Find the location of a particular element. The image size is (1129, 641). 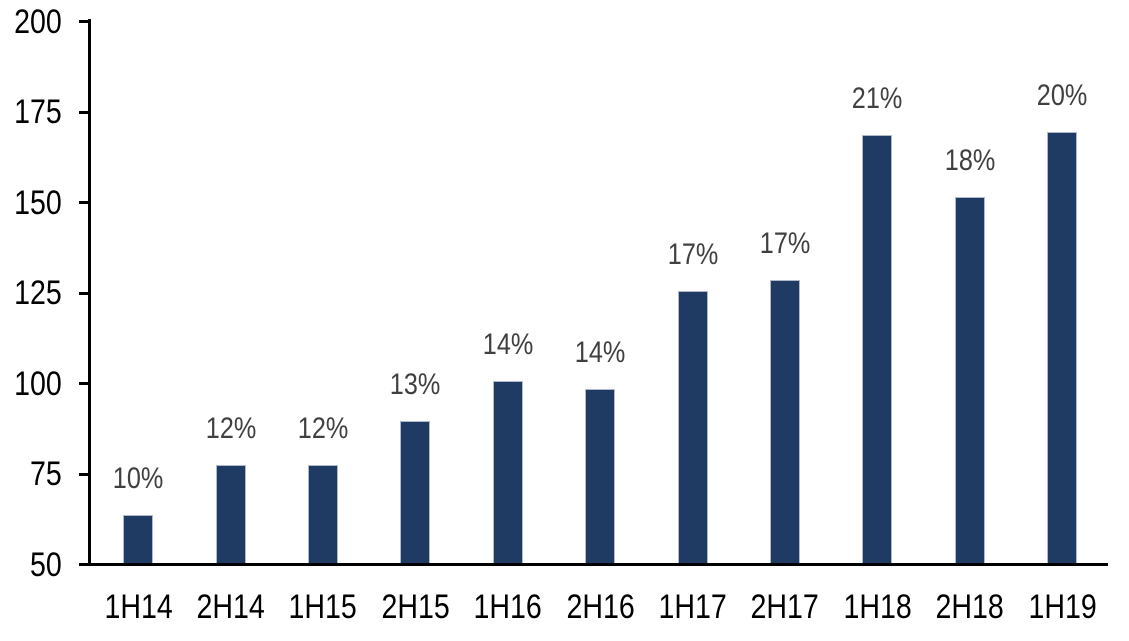

y-tick-label: 175 is located at coordinates (38, 112).